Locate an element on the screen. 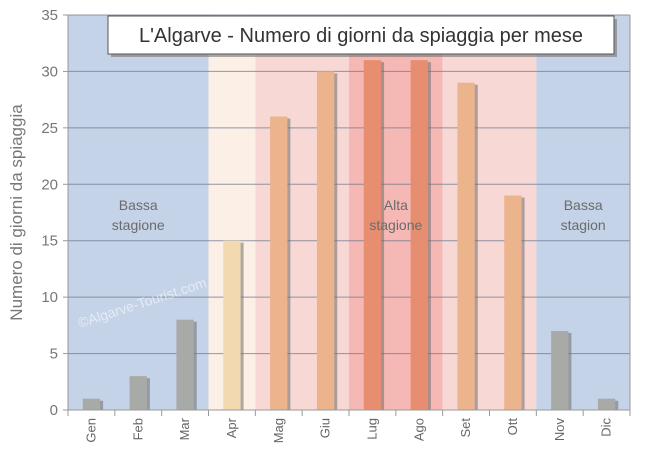 The width and height of the screenshot is (650, 450). bar-ago is located at coordinates (419, 235).